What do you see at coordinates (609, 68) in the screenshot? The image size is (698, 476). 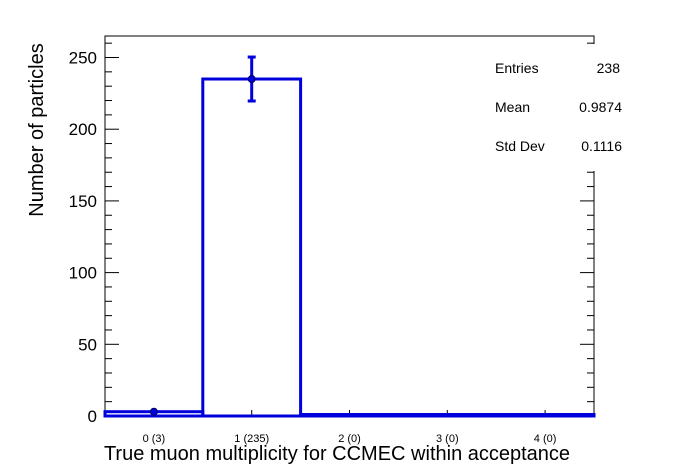 I see `stats-entries-value: 238` at bounding box center [609, 68].